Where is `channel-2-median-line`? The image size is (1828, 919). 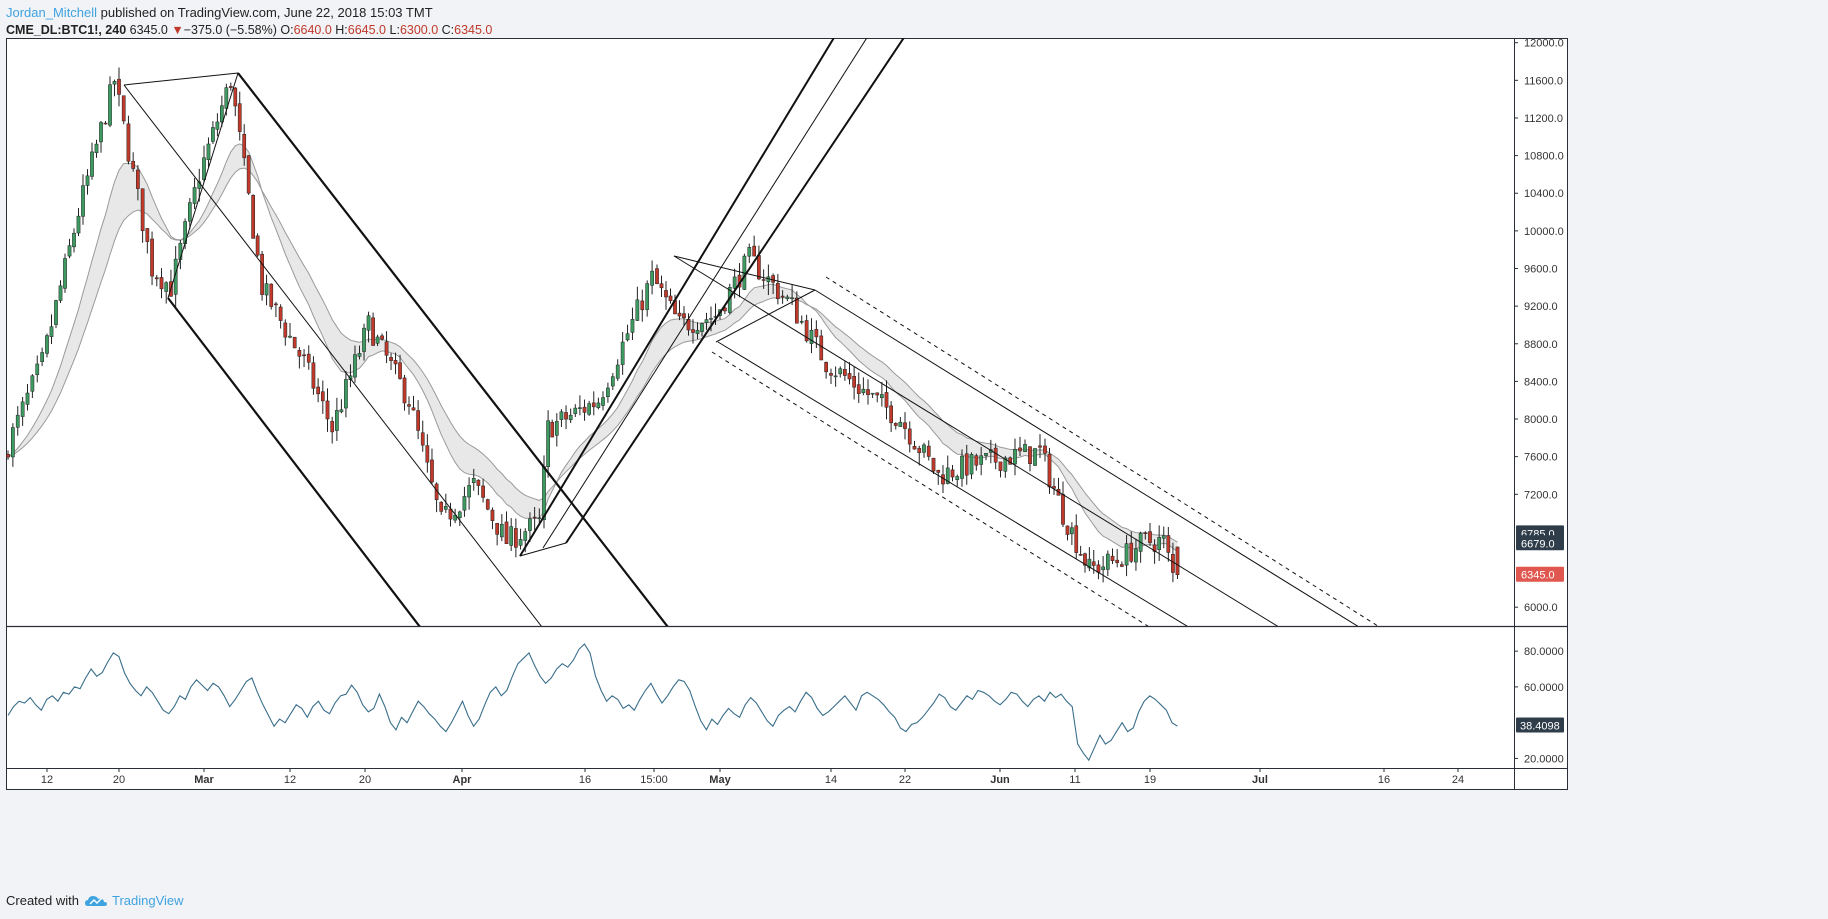 channel-2-median-line is located at coordinates (705, 292).